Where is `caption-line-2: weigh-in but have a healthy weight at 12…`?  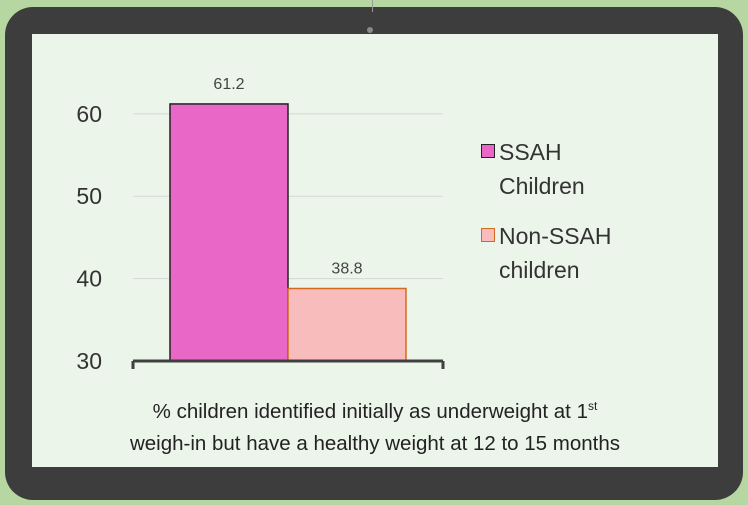
caption-line-2: weigh-in but have a healthy weight at 12… is located at coordinates (375, 443).